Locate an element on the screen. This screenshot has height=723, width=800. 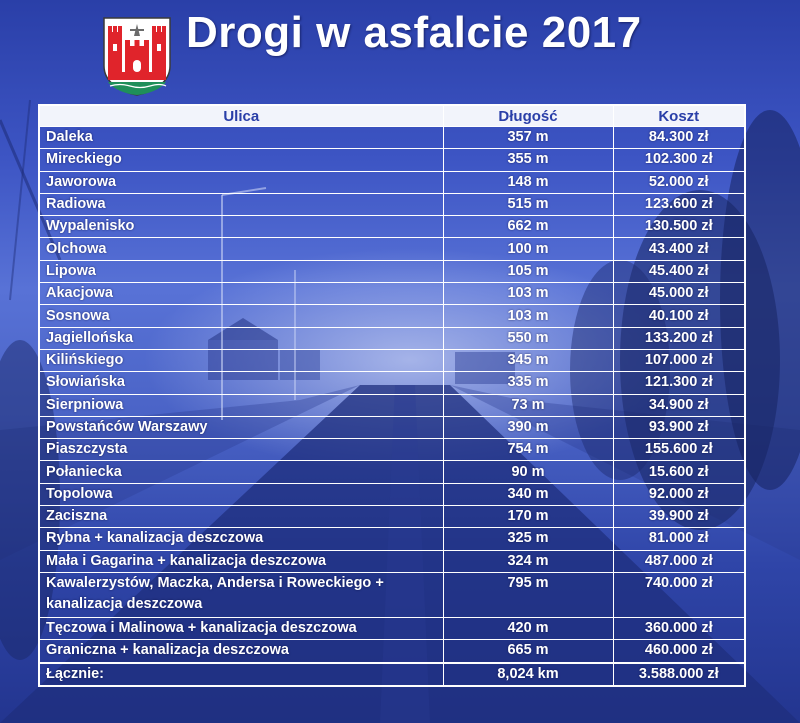
table-row: Radiowa 515 m 123.600 zł is located at coordinates (392, 204).